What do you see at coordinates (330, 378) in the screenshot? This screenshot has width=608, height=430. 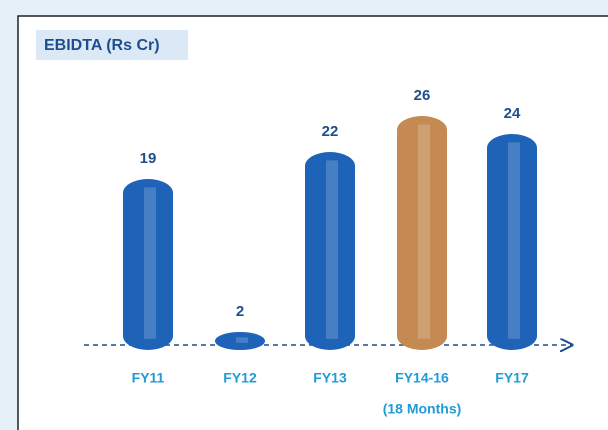 I see `x-tick-label: FY13` at bounding box center [330, 378].